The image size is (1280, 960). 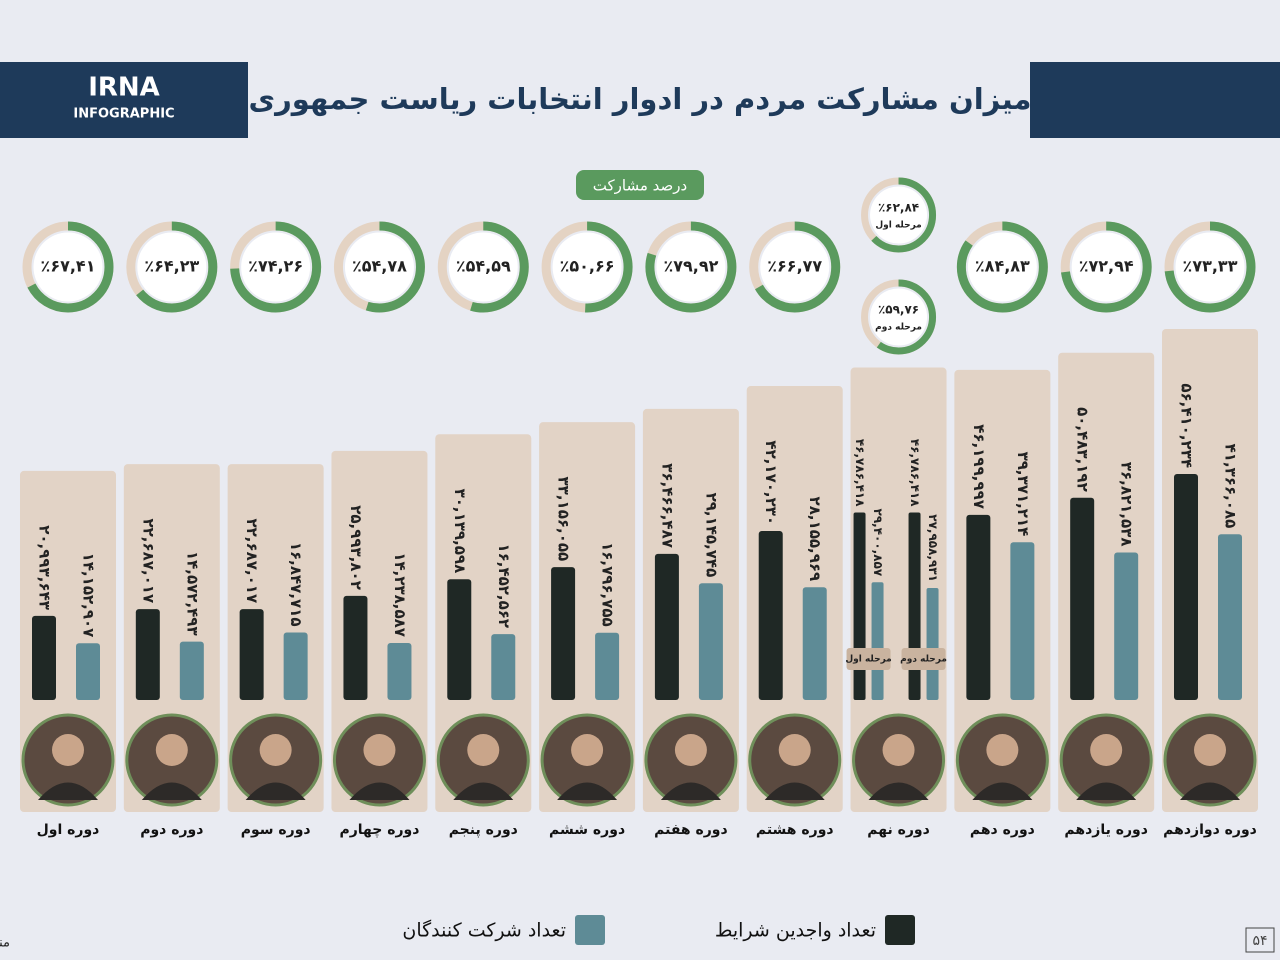 What do you see at coordinates (1187, 425) in the screenshot?
I see `value-label: ۵۶,۴۱۰,۲۳۴` at bounding box center [1187, 425].